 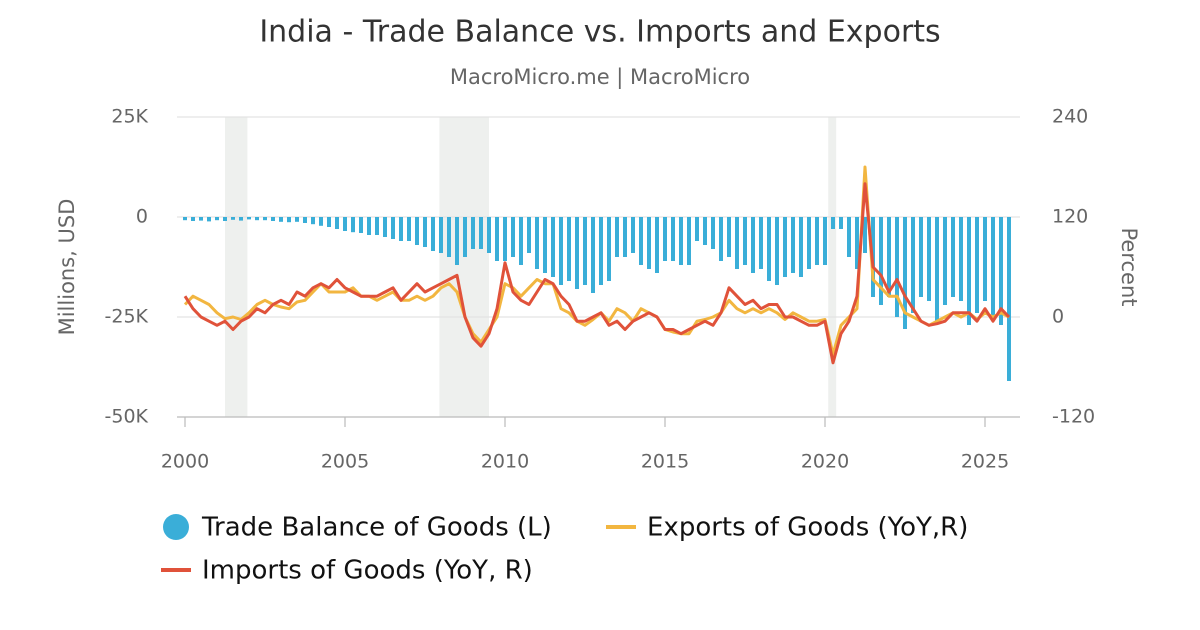 What do you see at coordinates (129, 117) in the screenshot?
I see `y-tick-label: 25K` at bounding box center [129, 117].